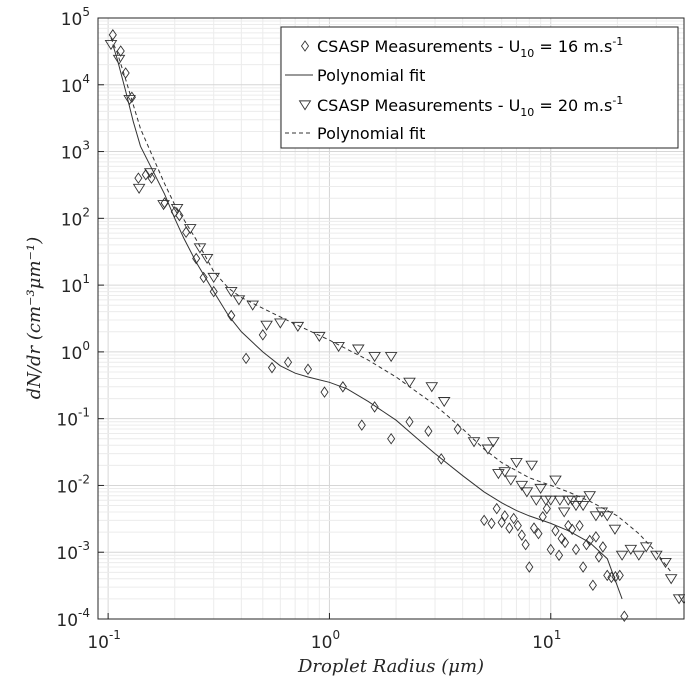 This screenshot has height=684, width=685. Describe the element at coordinates (75, 17) in the screenshot. I see `y-tick-label: 10⁵` at that location.